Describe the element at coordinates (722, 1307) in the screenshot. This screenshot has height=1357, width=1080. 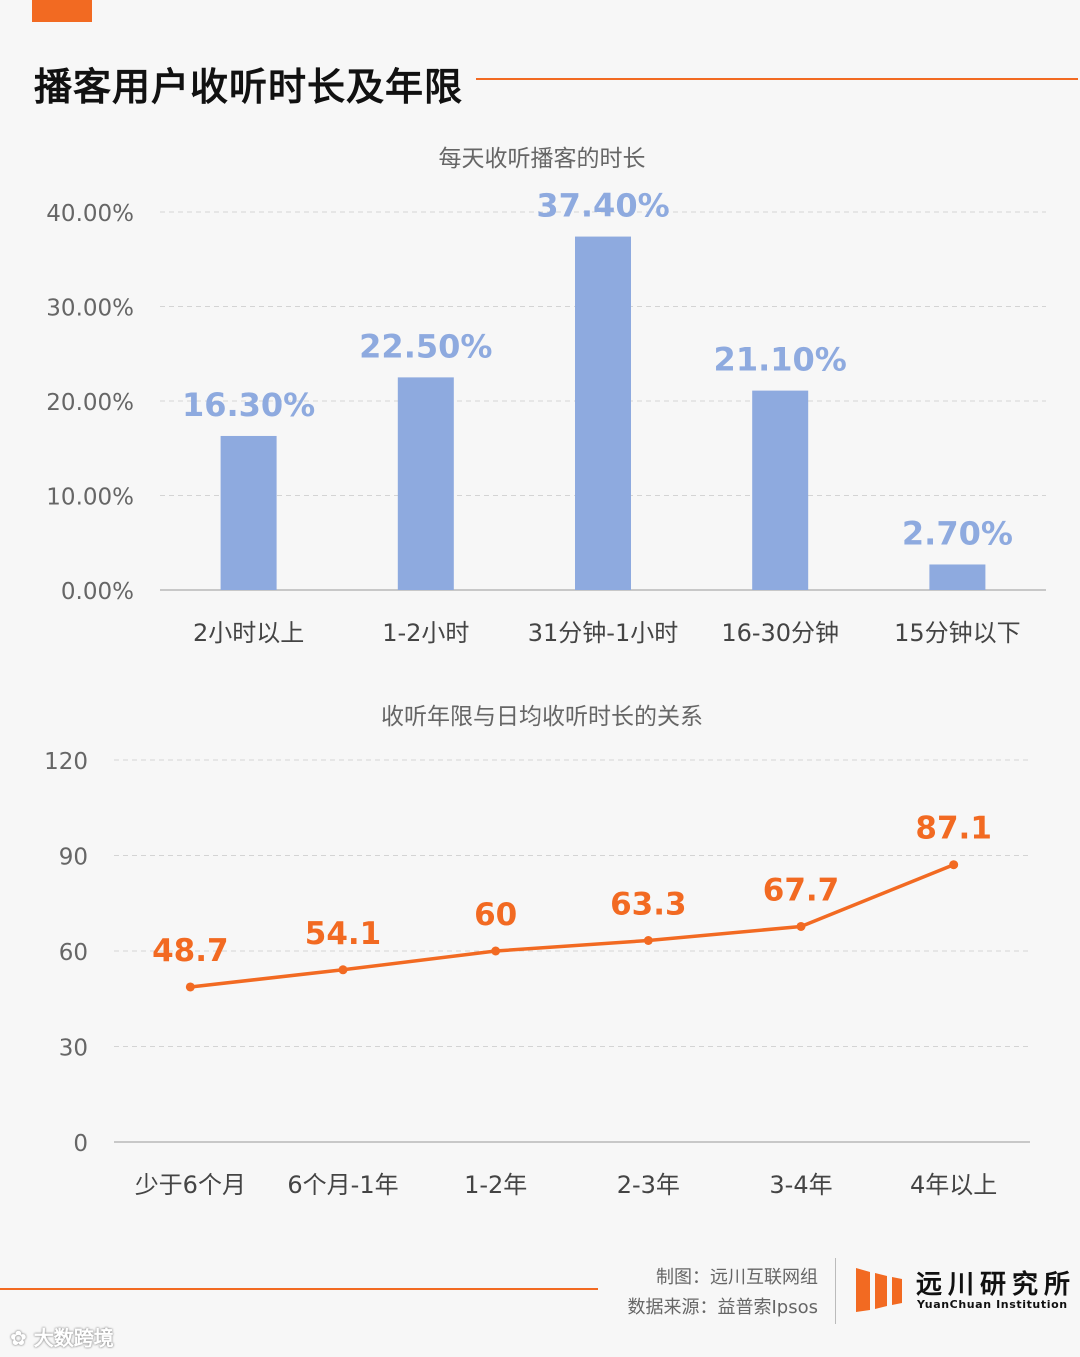
I see `credit-source: 数据来源：益普索Ipsos` at that location.